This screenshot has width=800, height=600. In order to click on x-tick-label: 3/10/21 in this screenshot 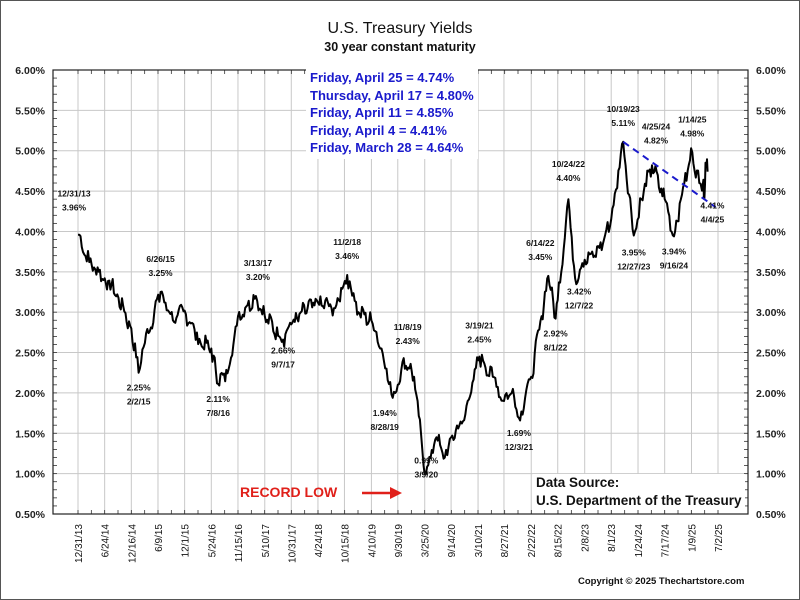, I will do `click(479, 541)`.